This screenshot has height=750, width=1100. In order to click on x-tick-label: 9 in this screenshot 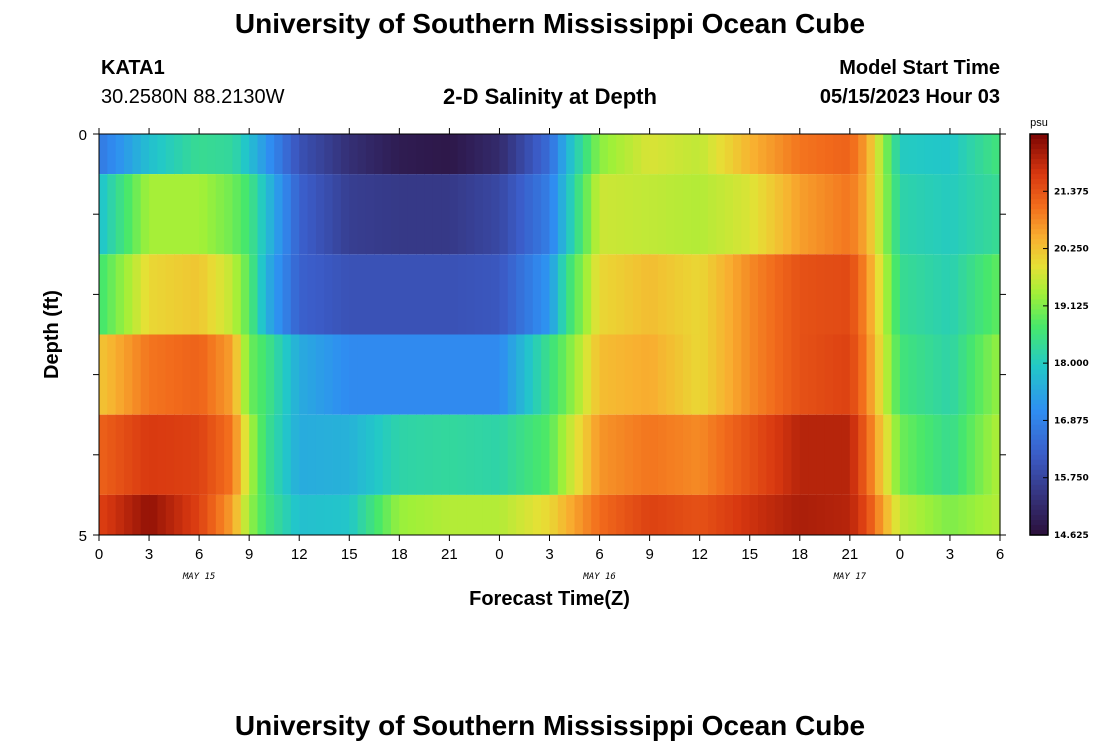, I will do `click(649, 554)`.